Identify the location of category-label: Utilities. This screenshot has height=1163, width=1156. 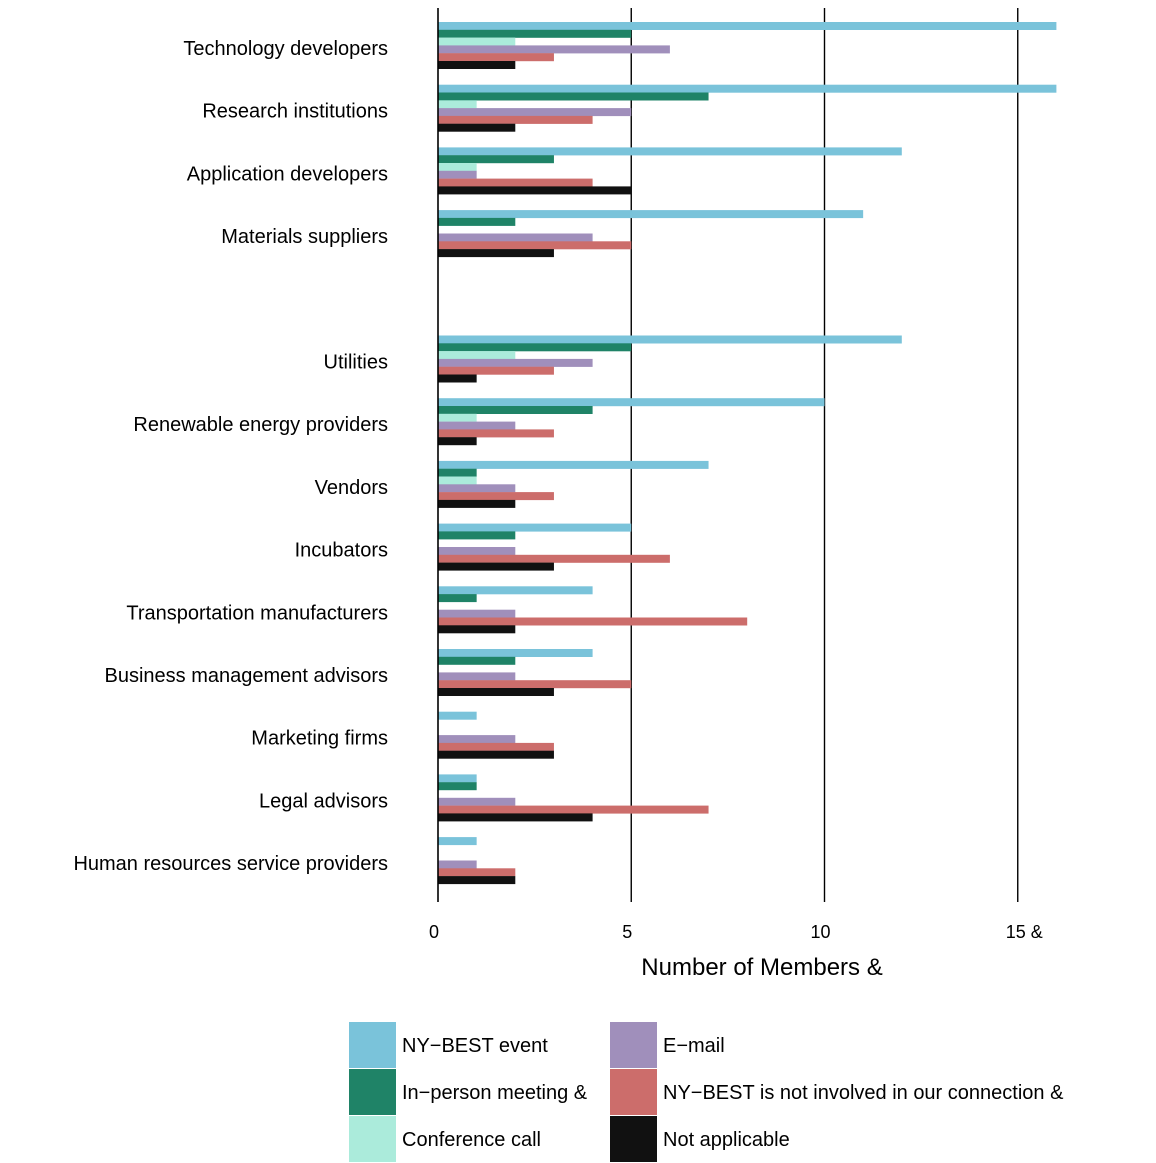
(356, 363).